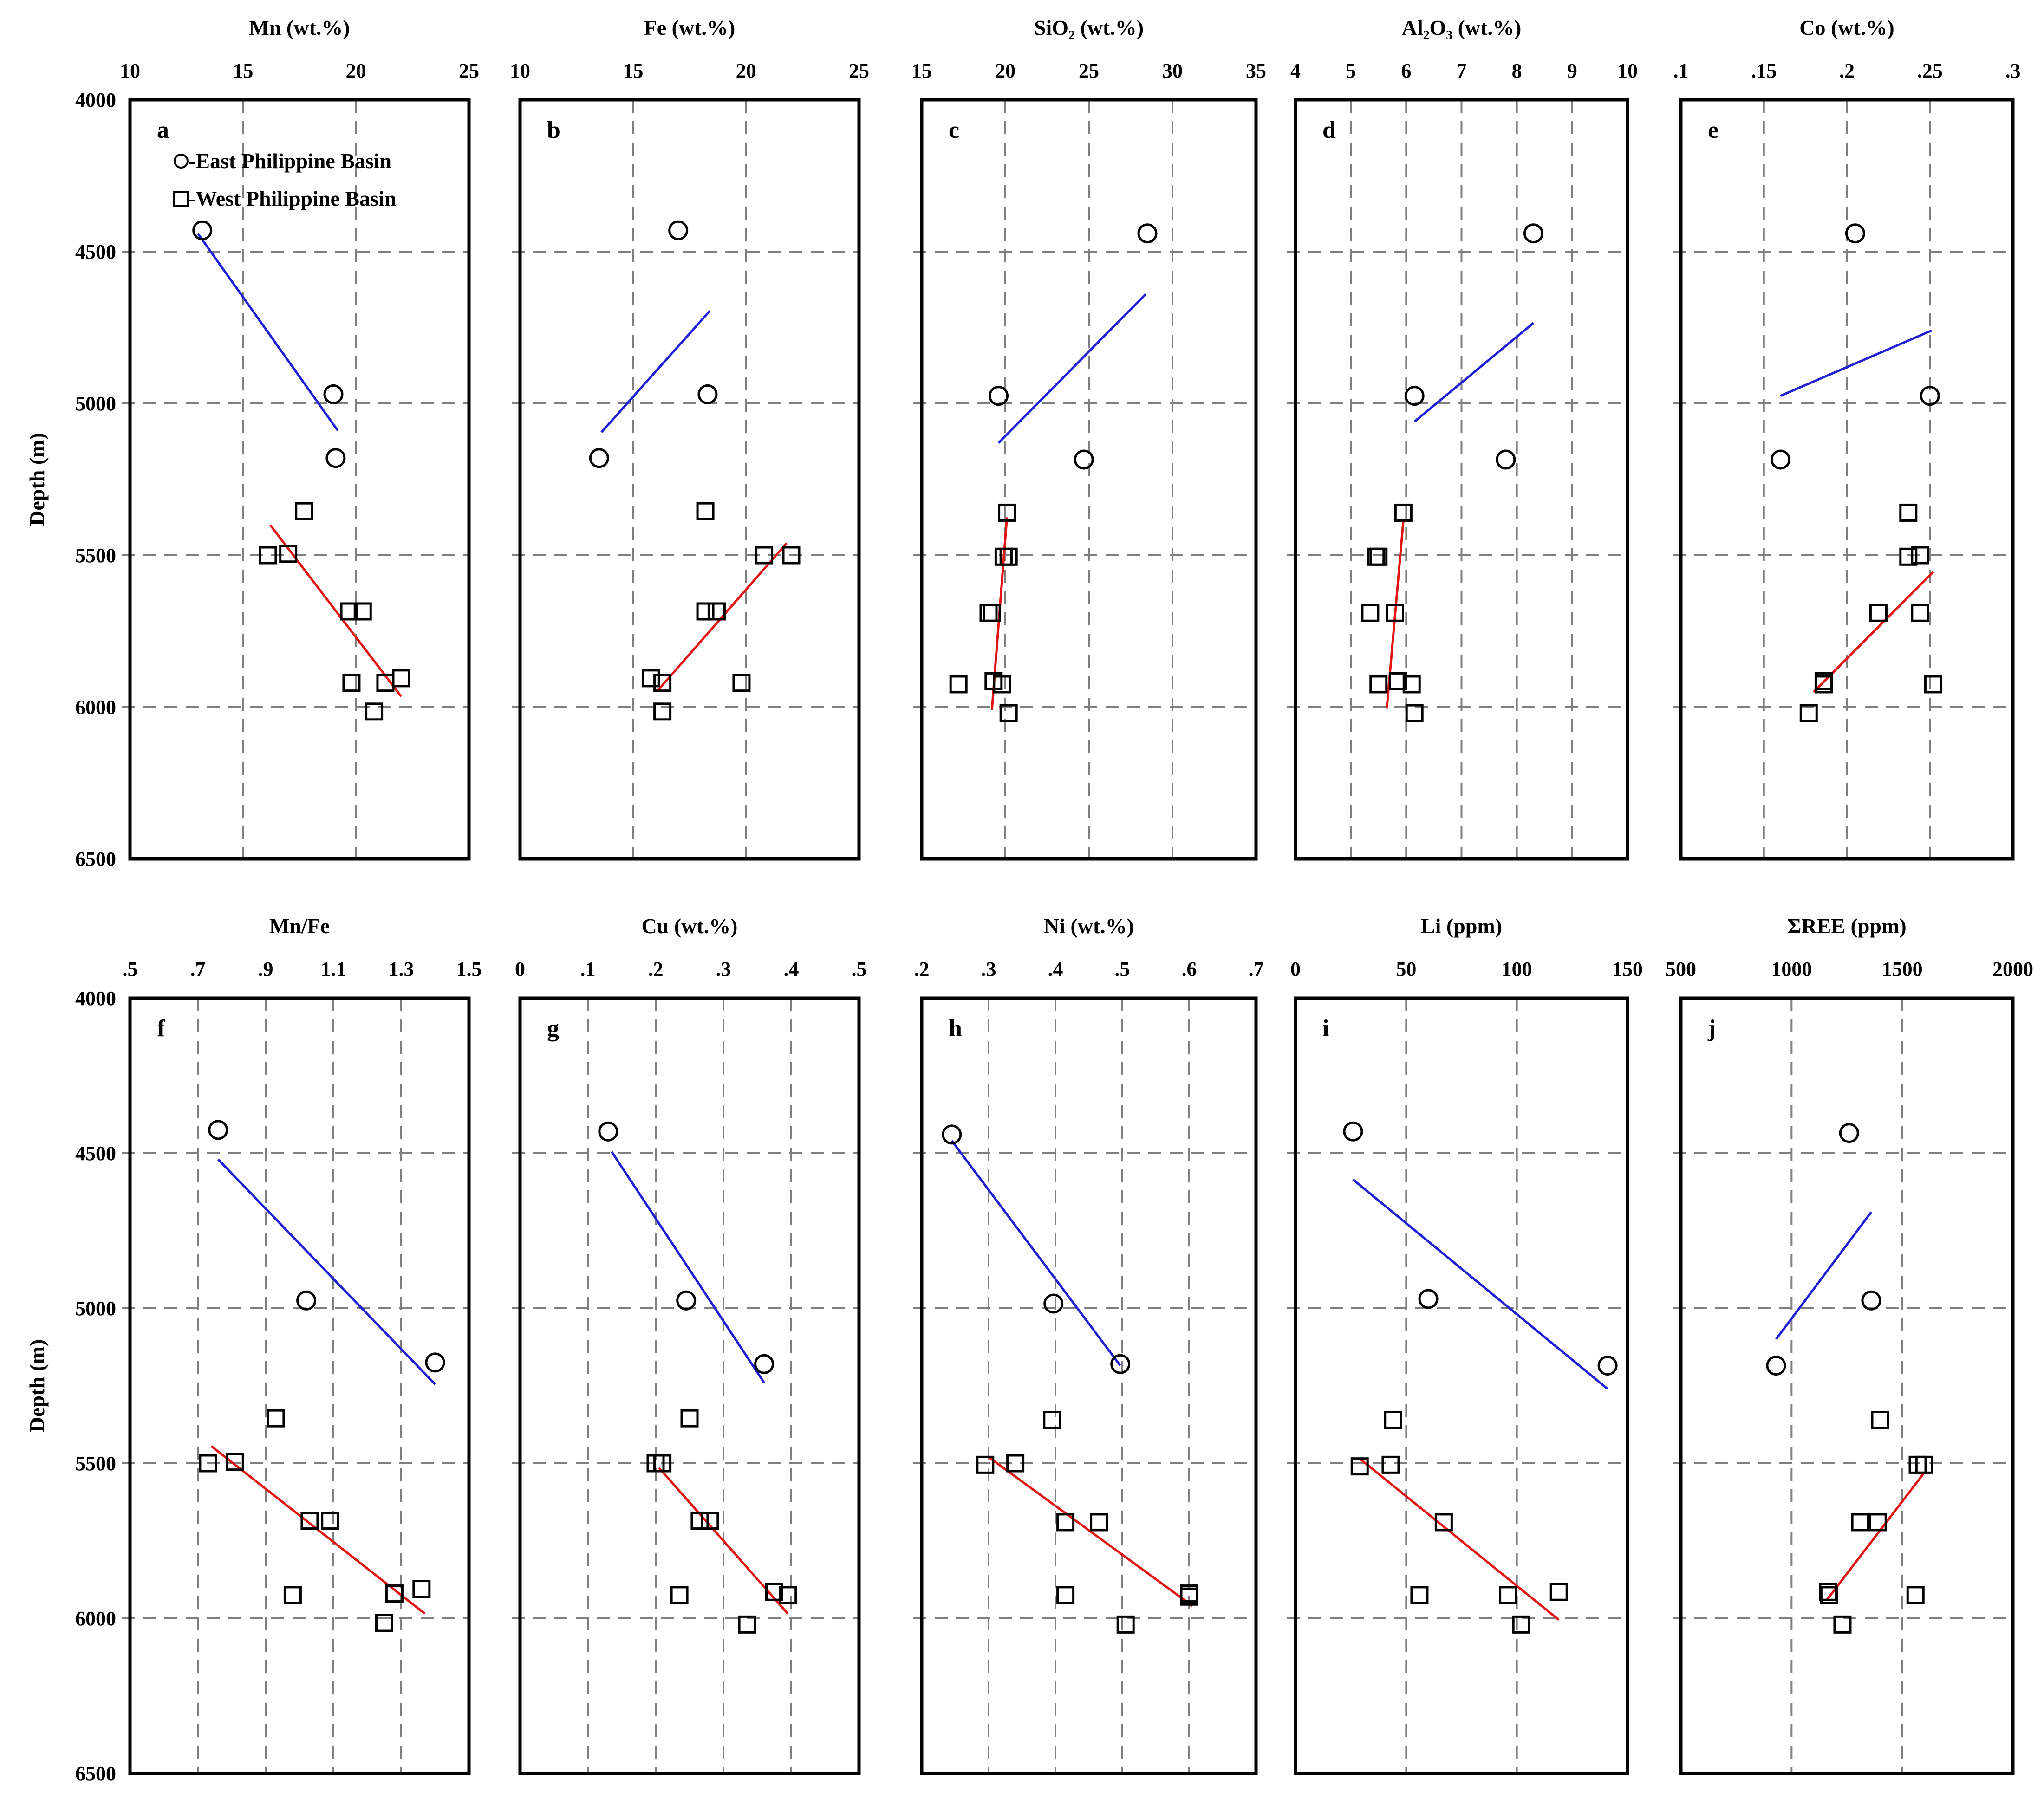 This screenshot has width=2044, height=1798. What do you see at coordinates (1351, 70) in the screenshot?
I see `x-tick-label: 5` at bounding box center [1351, 70].